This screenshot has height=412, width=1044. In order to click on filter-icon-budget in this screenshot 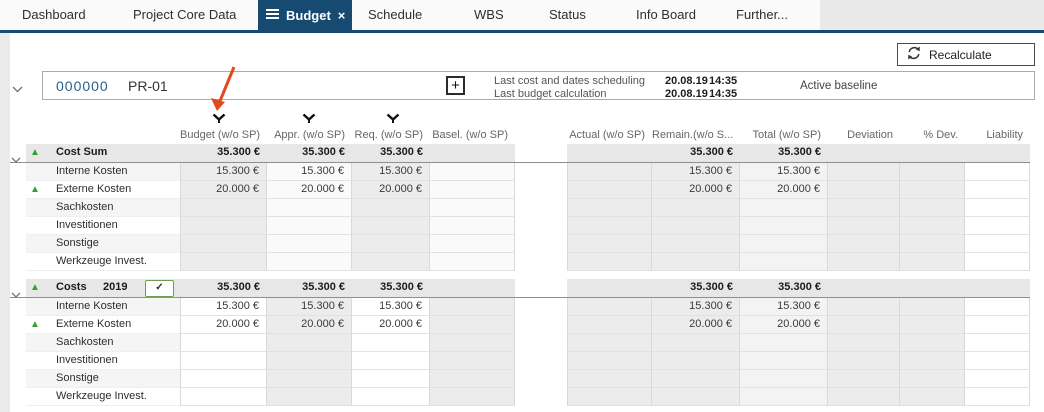, I will do `click(219, 117)`.